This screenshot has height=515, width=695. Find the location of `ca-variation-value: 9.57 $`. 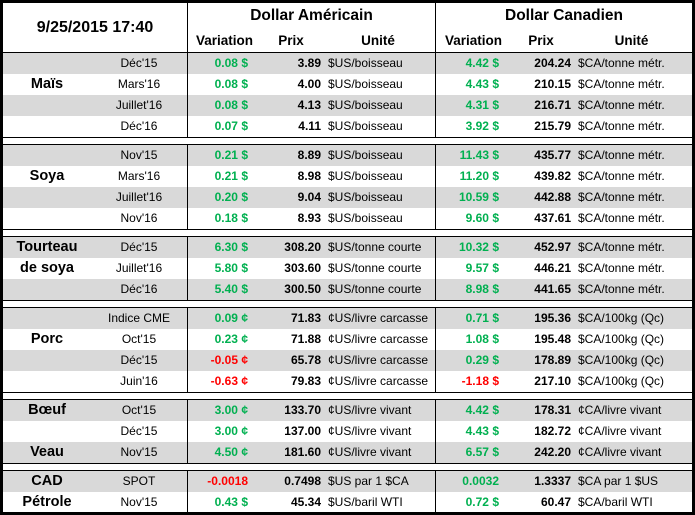

ca-variation-value: 9.57 $ is located at coordinates (482, 268).